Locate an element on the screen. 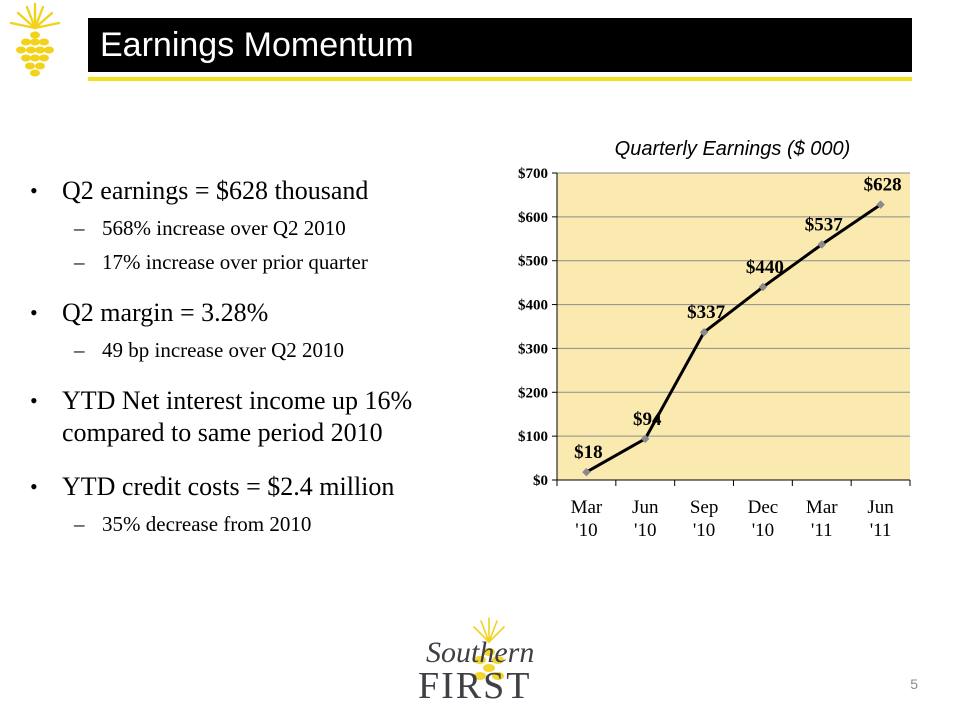 The width and height of the screenshot is (960, 720). data-label: $337 is located at coordinates (706, 312).